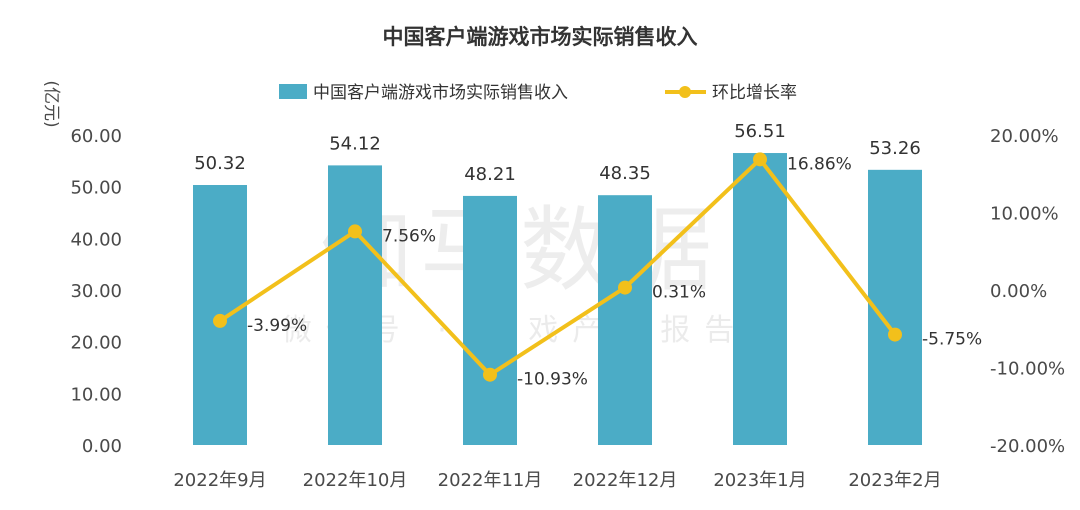 This screenshot has height=510, width=1080. What do you see at coordinates (552, 380) in the screenshot?
I see `growth-rate-label: -10.93%` at bounding box center [552, 380].